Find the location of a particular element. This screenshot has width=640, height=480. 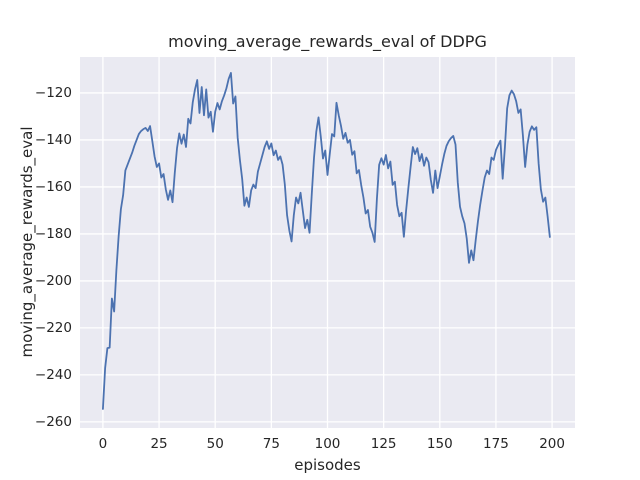

y-tick-label: −260 is located at coordinates (53, 421).